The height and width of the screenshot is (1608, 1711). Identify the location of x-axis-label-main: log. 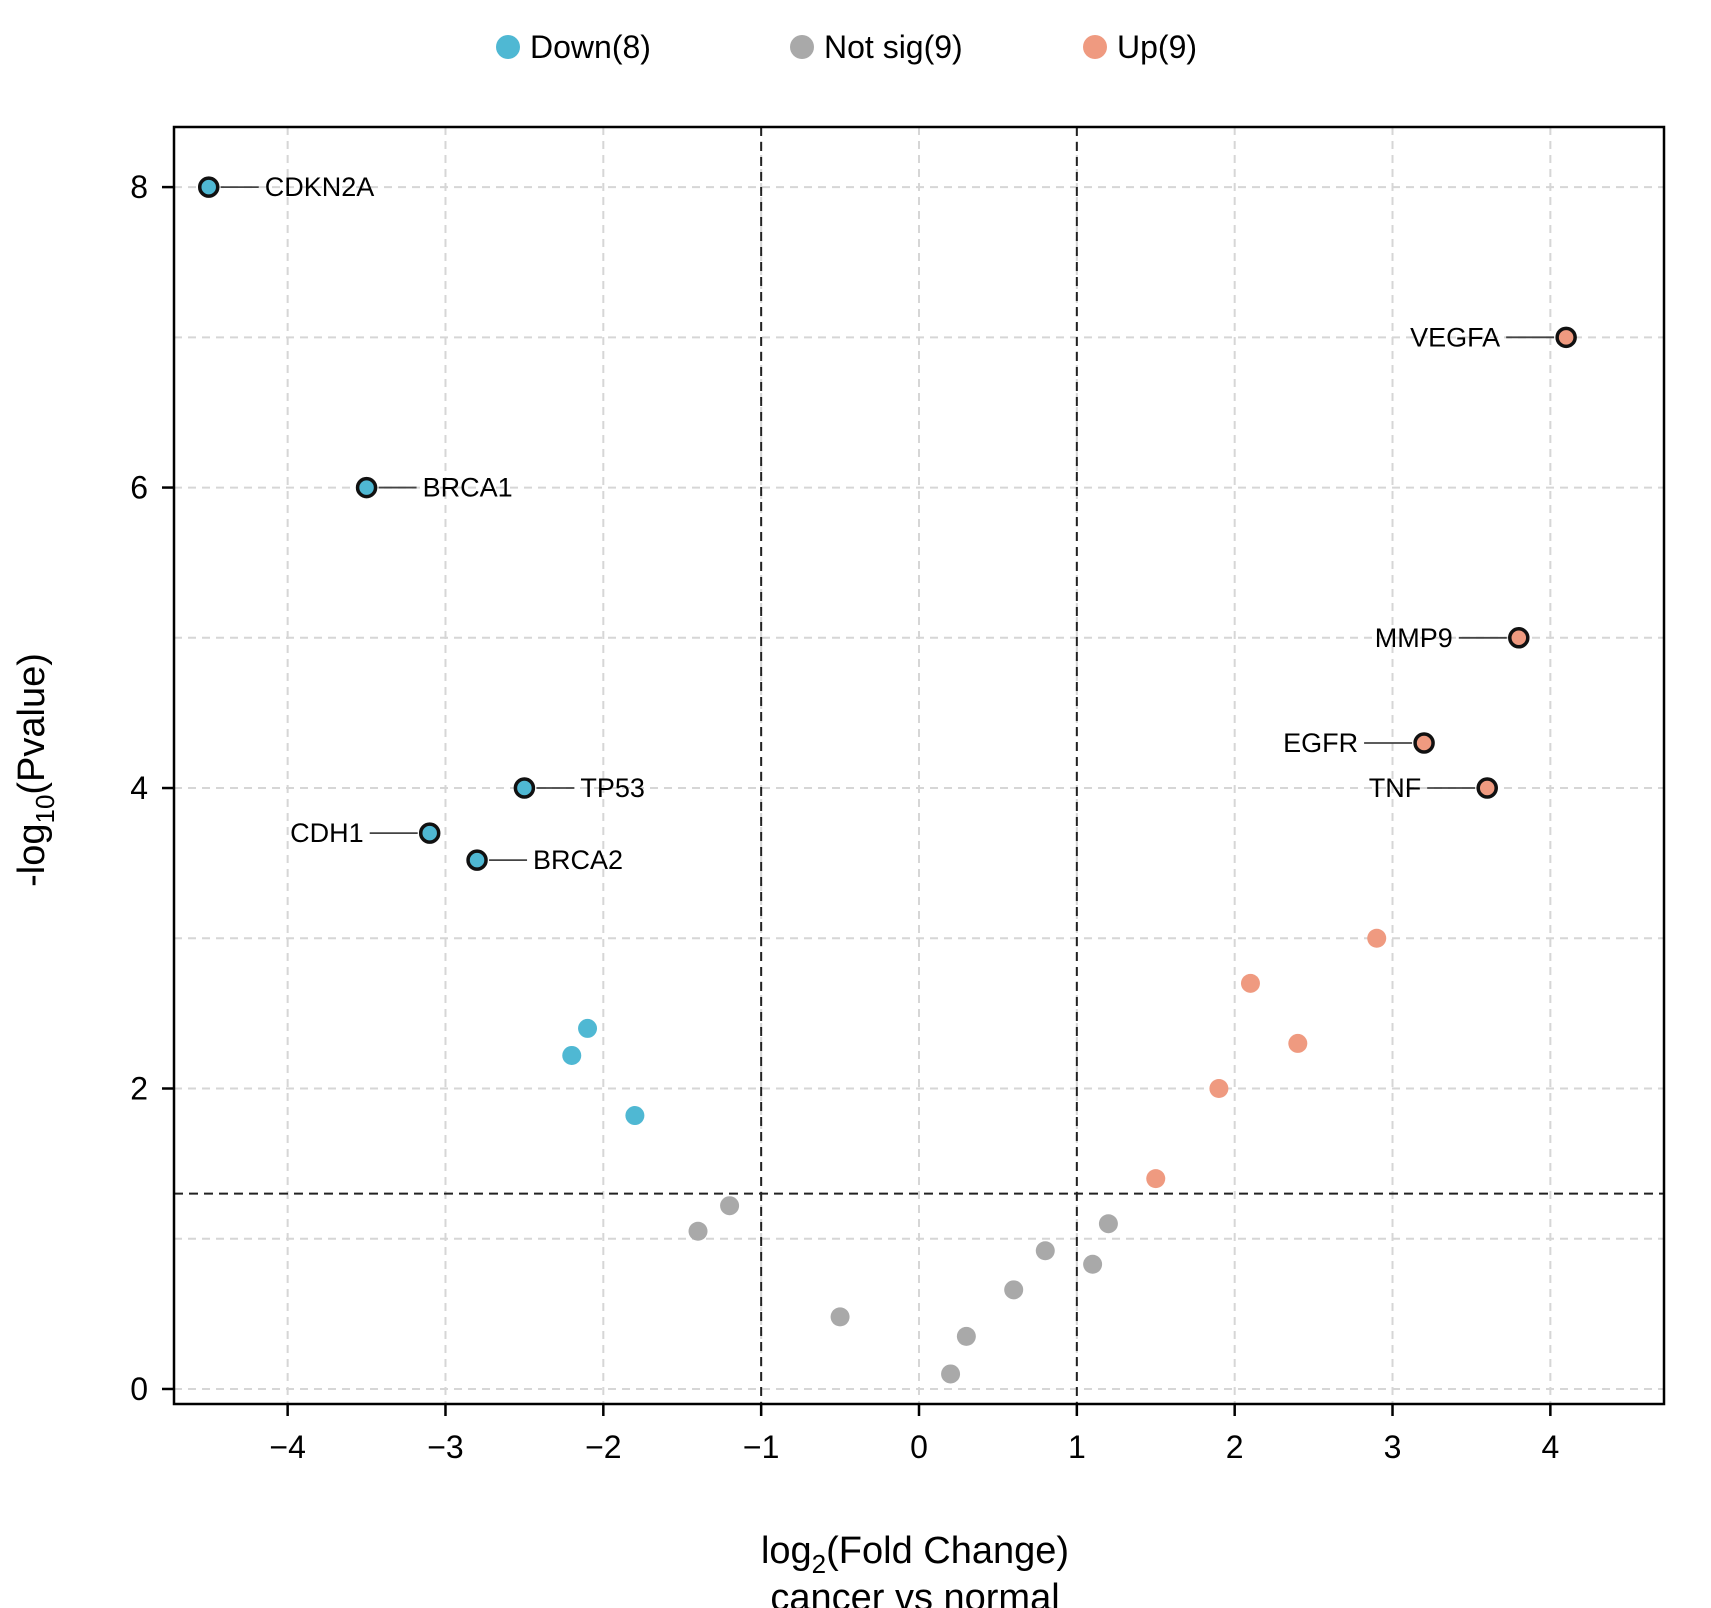
(786, 1551).